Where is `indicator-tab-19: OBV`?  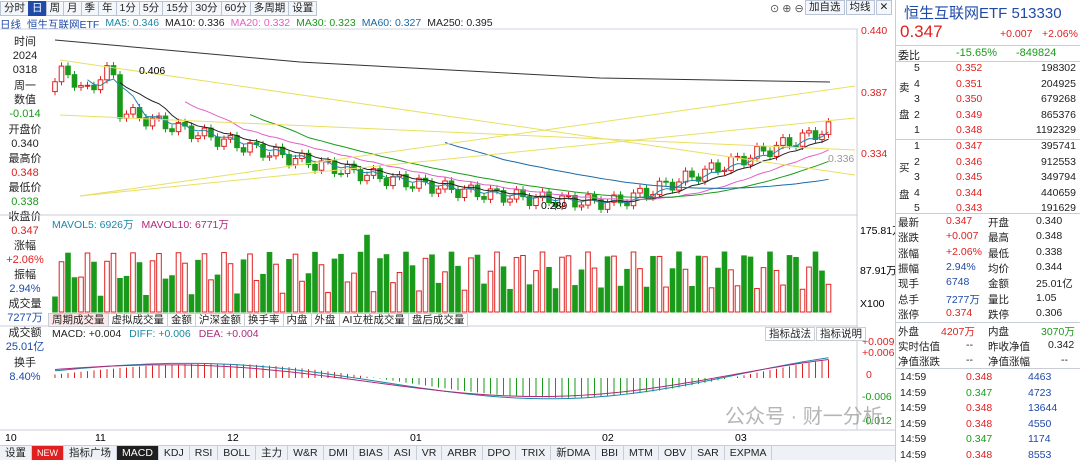
indicator-tab-19: OBV is located at coordinates (676, 453).